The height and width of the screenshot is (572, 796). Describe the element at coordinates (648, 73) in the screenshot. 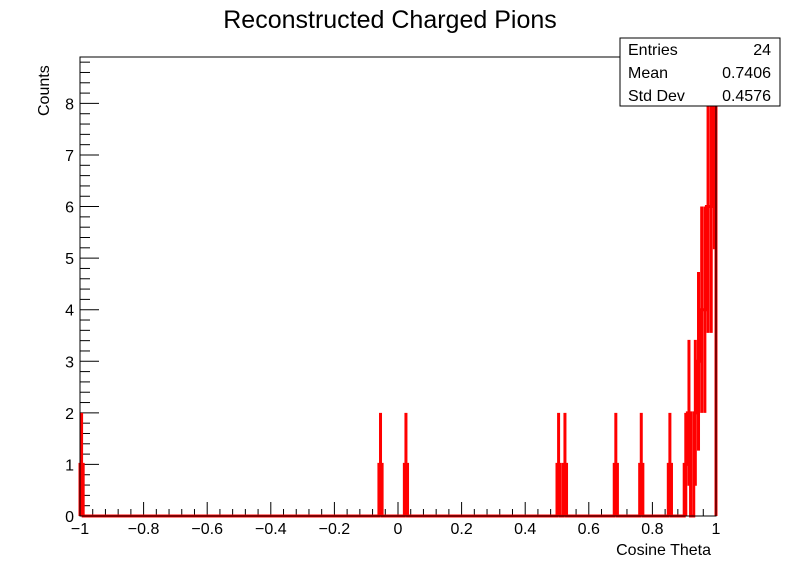

I see `stats-mean-label: Mean` at that location.